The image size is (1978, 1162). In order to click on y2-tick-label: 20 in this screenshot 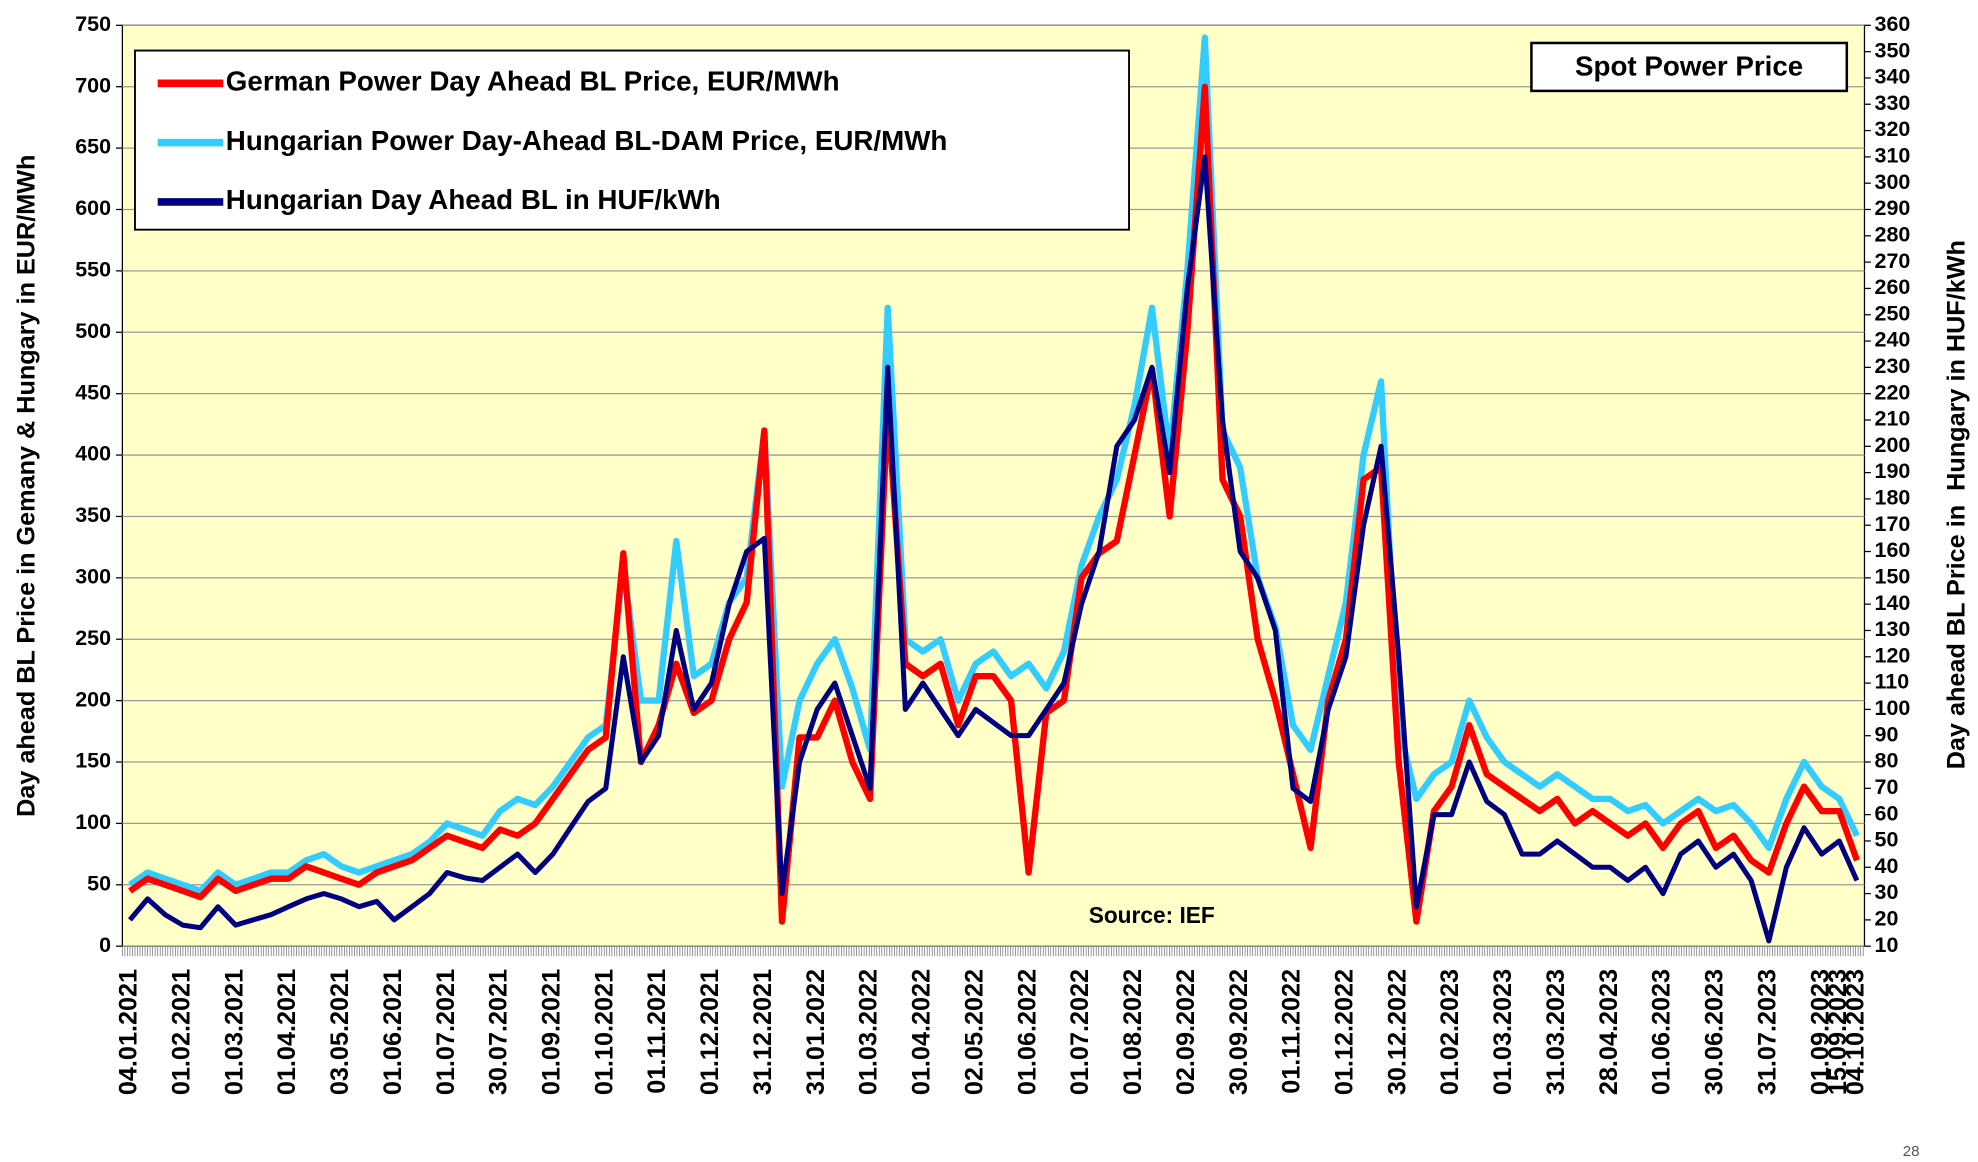, I will do `click(1887, 919)`.